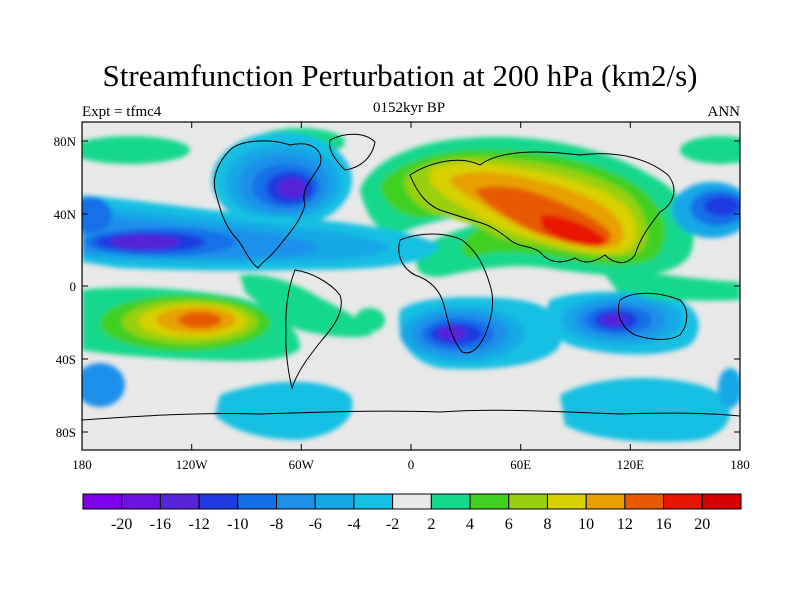 Image resolution: width=800 pixels, height=600 pixels. What do you see at coordinates (276, 524) in the screenshot?
I see `colorbar-label: -8` at bounding box center [276, 524].